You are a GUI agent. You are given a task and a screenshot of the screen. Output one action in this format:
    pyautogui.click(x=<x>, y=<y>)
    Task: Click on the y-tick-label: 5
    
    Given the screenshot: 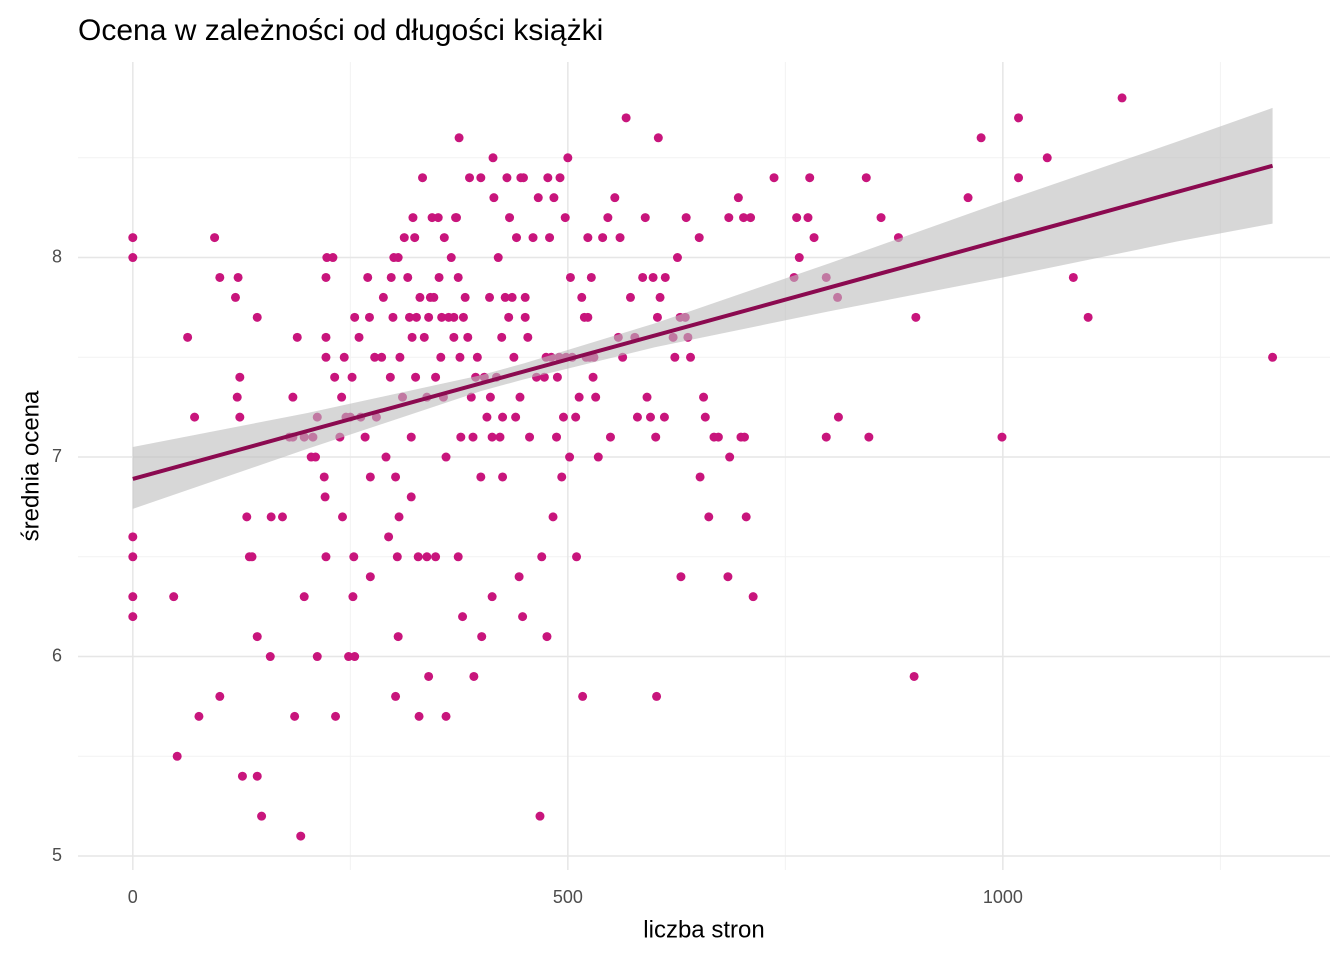 What is the action you would take?
    pyautogui.click(x=57, y=855)
    